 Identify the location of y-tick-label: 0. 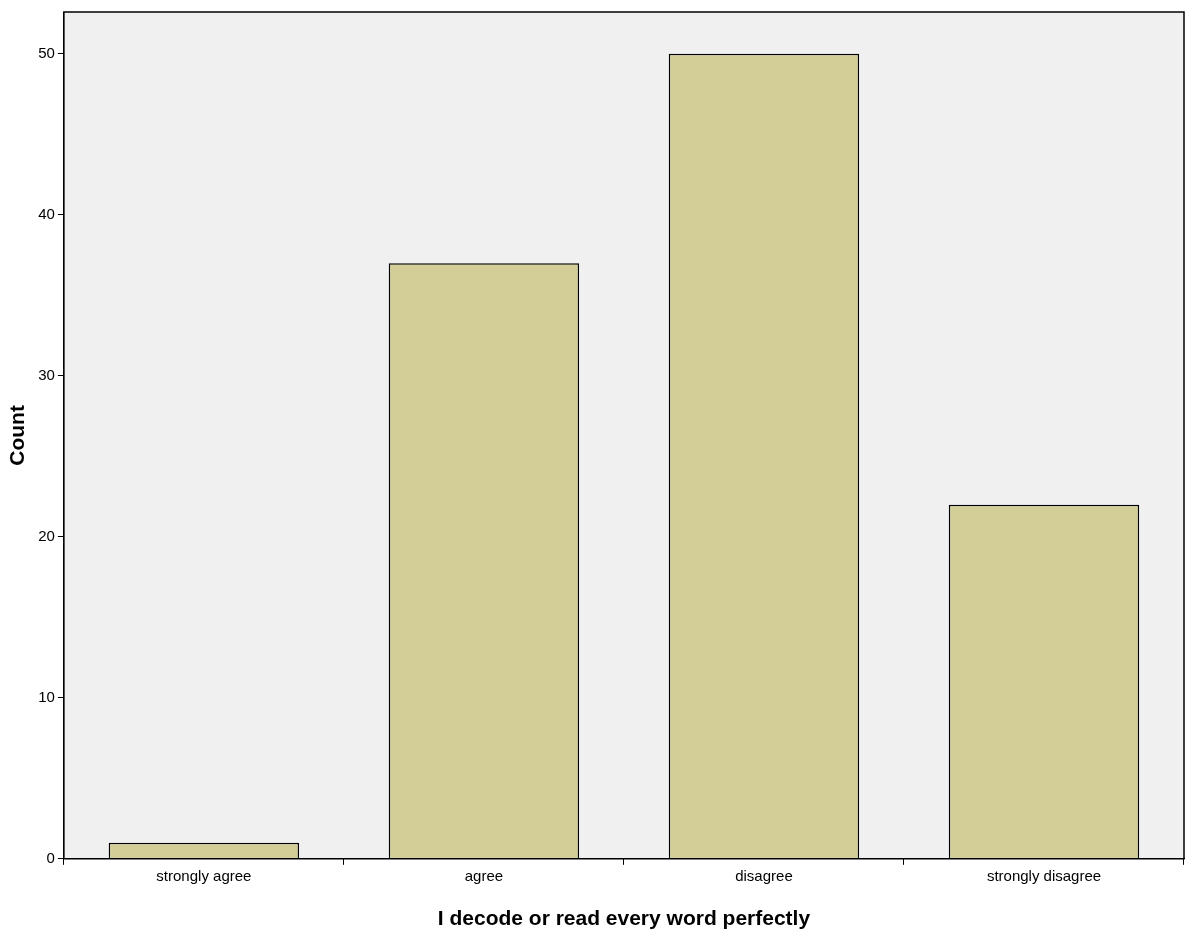
(50, 857).